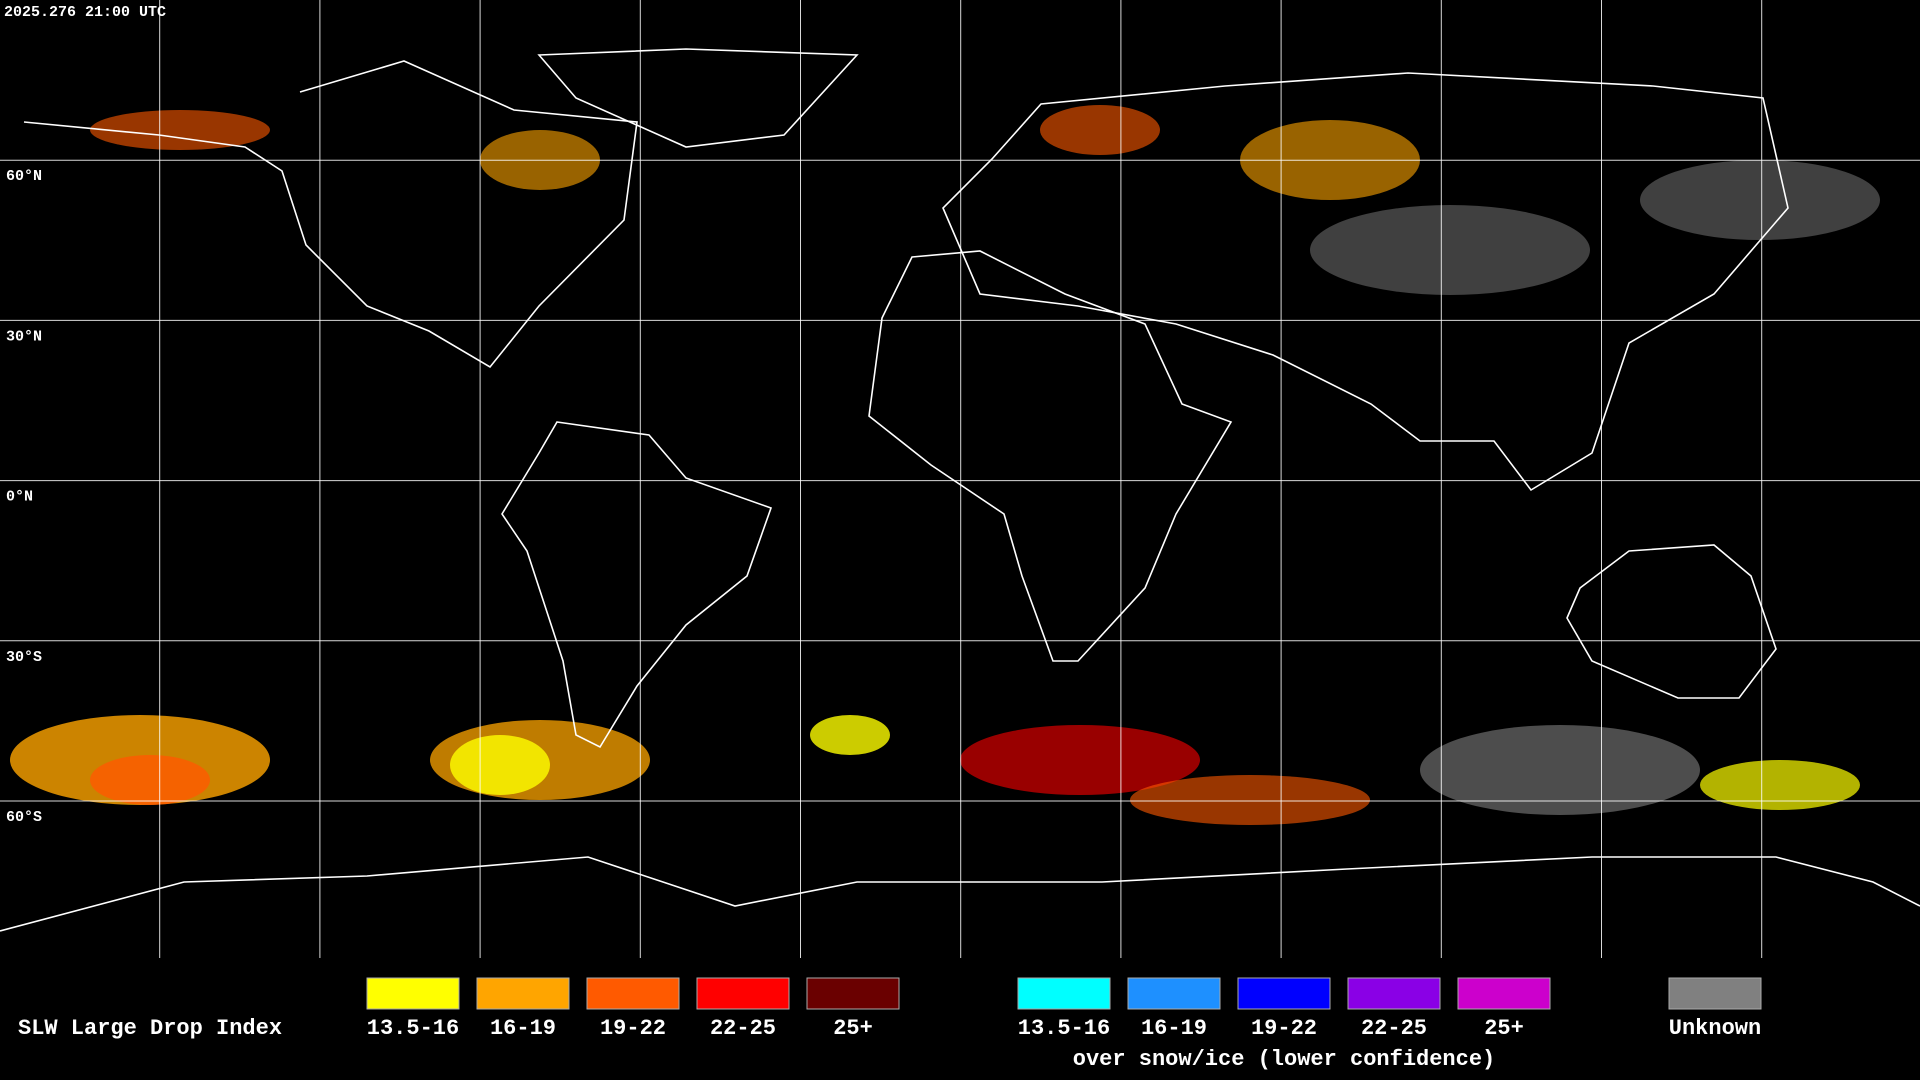 The height and width of the screenshot is (1080, 1920). Describe the element at coordinates (1284, 1059) in the screenshot. I see `legend-caption: over snow/ice (lower confidence)` at that location.